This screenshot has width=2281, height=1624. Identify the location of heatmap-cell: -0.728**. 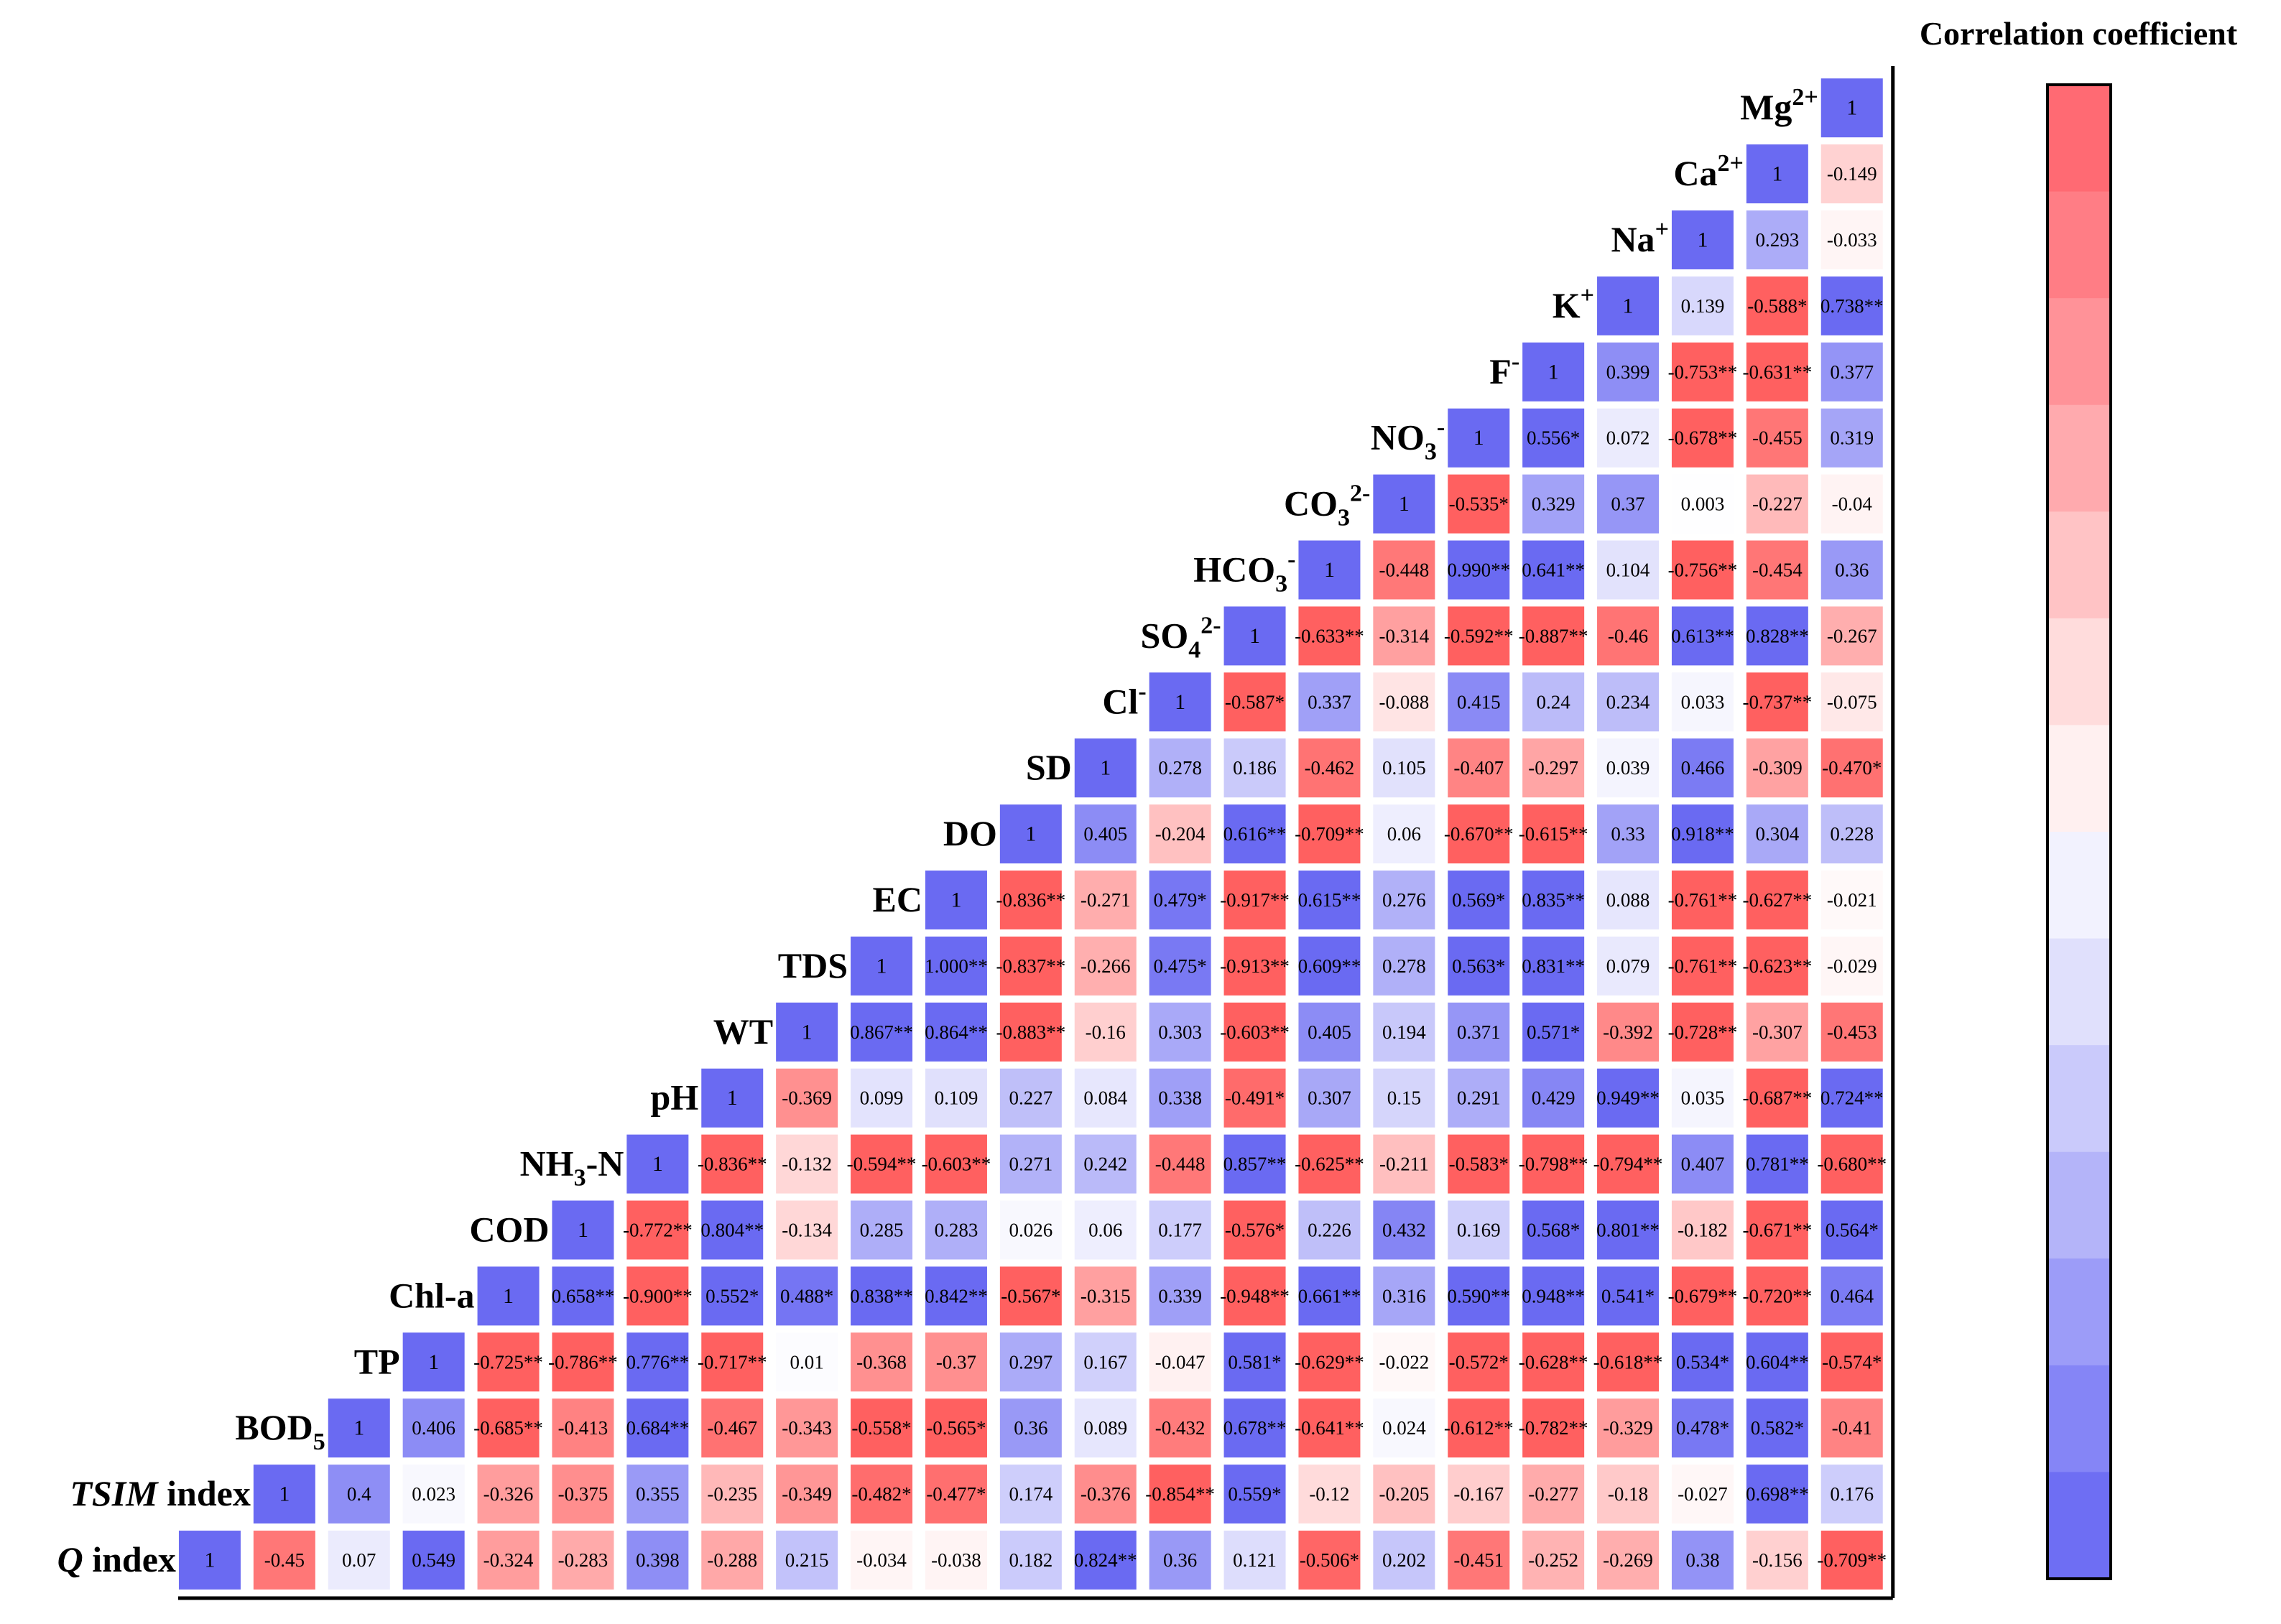
(1703, 1032).